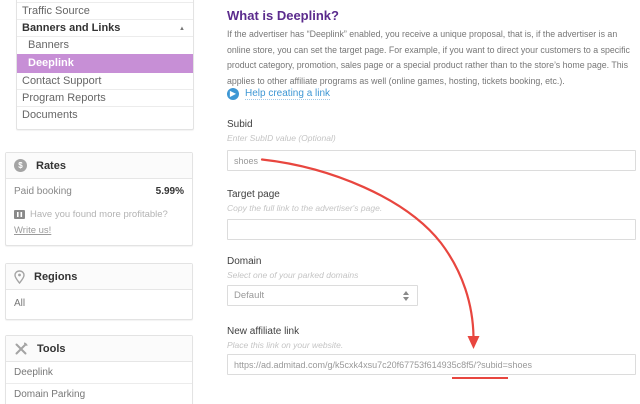 The image size is (640, 404). I want to click on sidebar-item-deeplink-active: Deeplink, so click(105, 63).